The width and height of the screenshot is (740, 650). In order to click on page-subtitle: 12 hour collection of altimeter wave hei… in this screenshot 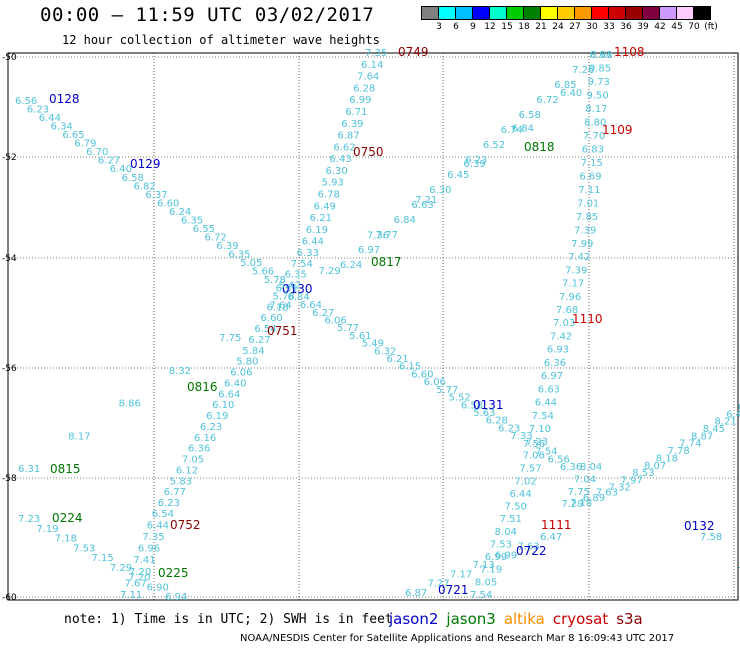, I will do `click(221, 40)`.